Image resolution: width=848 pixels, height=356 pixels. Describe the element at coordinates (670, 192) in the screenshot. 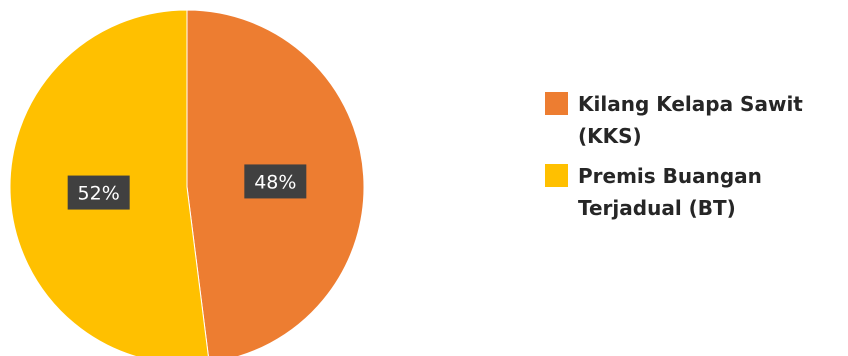

I see `legend-label-bt: Premis Buangan Terjadual (BT)` at that location.